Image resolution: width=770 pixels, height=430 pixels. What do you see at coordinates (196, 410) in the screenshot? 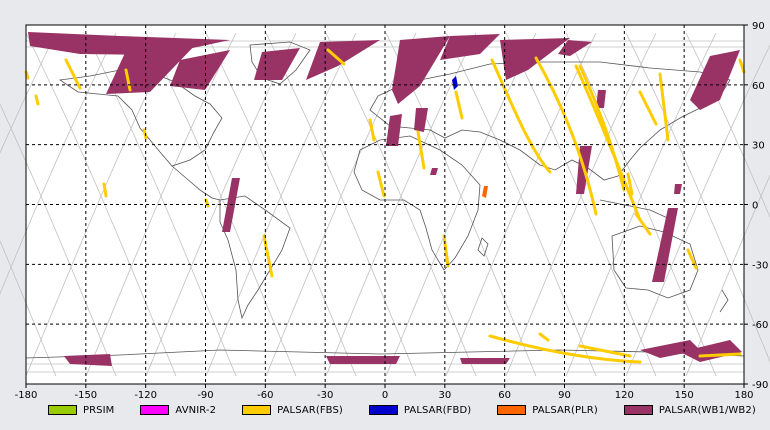
I see `legend-label: AVNIR-2` at bounding box center [196, 410].